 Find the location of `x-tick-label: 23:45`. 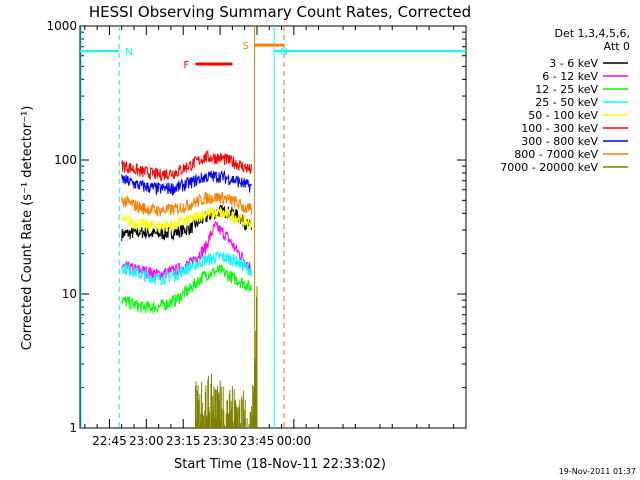

x-tick-label: 23:45 is located at coordinates (257, 441).